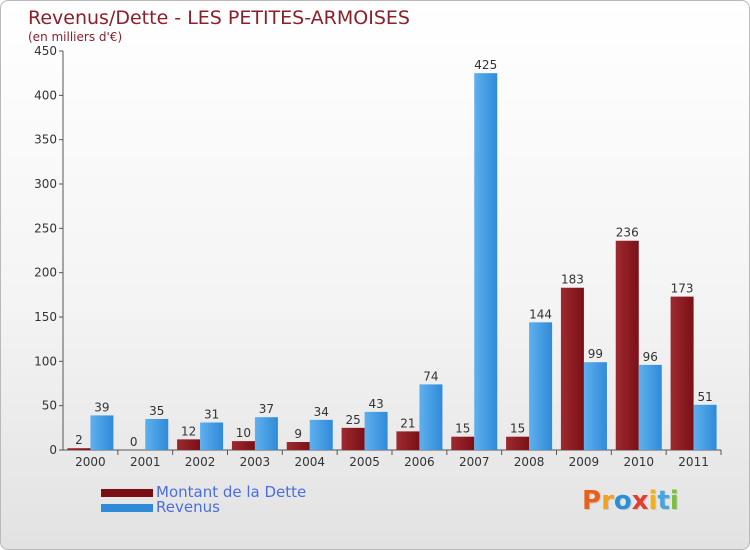  What do you see at coordinates (101, 407) in the screenshot?
I see `data-label-revenus-2000: 39` at bounding box center [101, 407].